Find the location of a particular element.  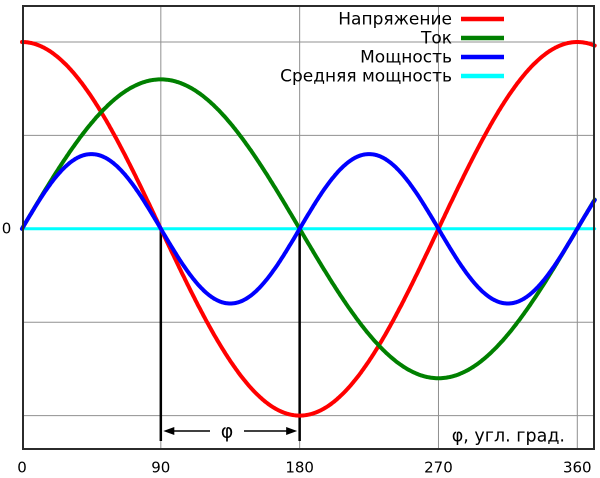

y-tick-label: 0 is located at coordinates (7, 229).